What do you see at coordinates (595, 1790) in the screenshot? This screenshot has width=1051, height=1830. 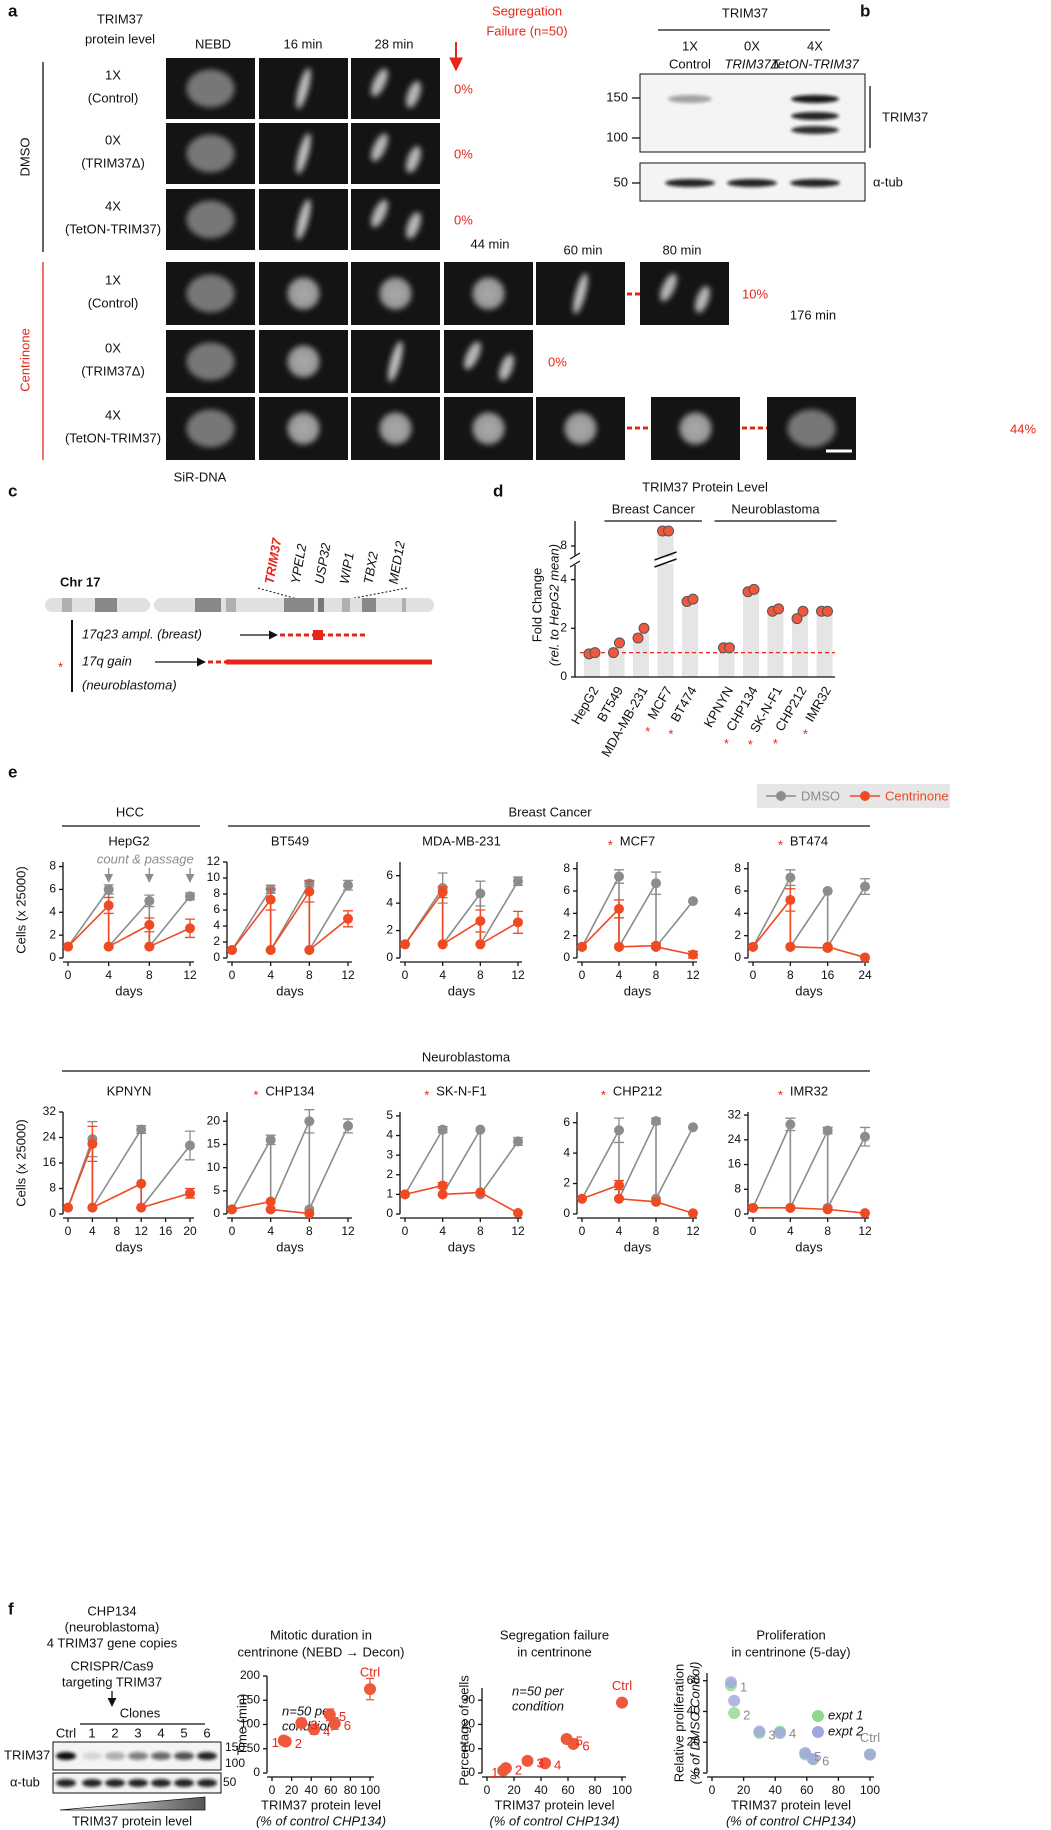 I see `x-tick-label: 80` at bounding box center [595, 1790].